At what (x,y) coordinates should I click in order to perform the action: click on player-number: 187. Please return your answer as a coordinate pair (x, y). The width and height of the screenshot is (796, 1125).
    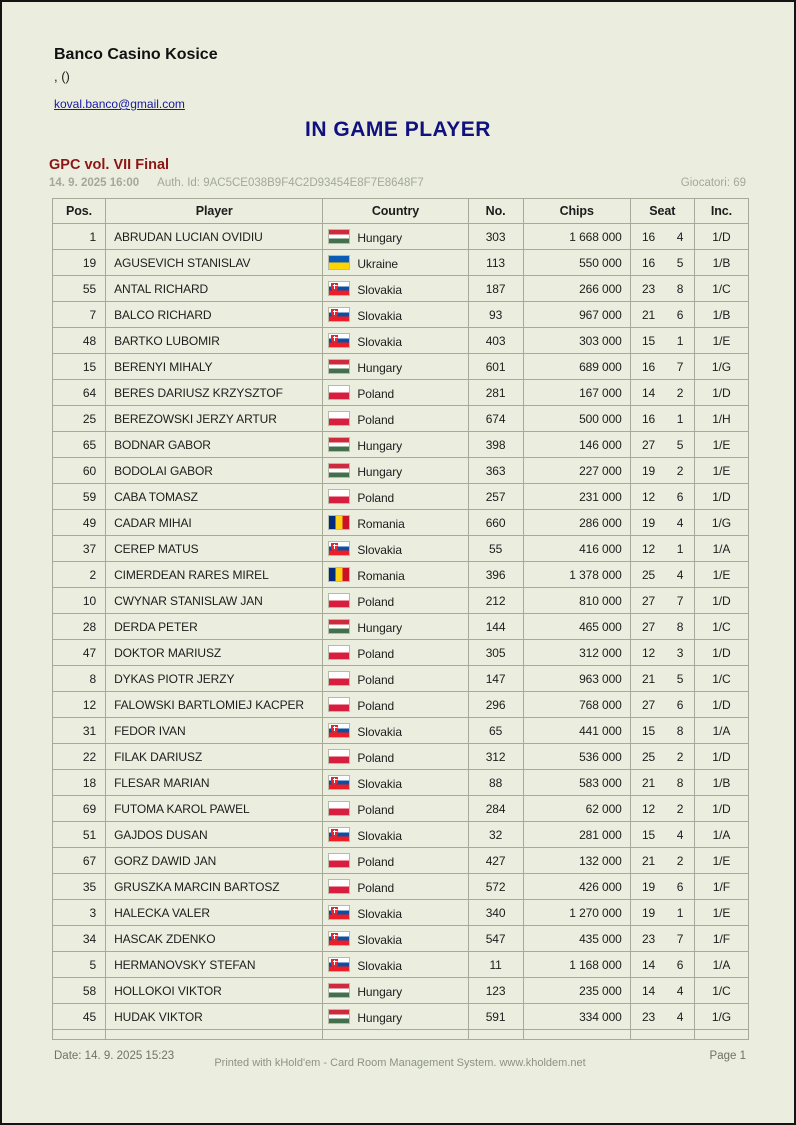
    Looking at the image, I should click on (495, 288).